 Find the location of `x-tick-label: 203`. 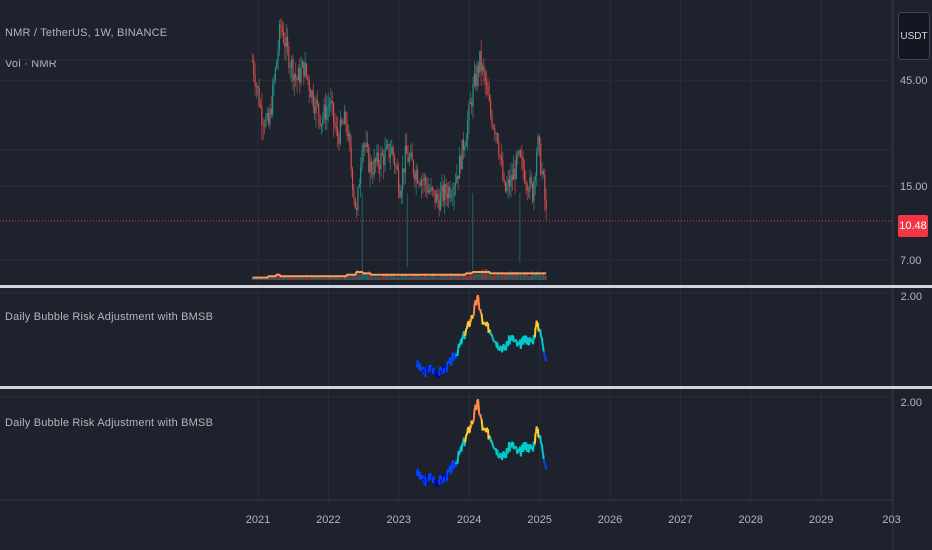

x-tick-label: 203 is located at coordinates (891, 520).